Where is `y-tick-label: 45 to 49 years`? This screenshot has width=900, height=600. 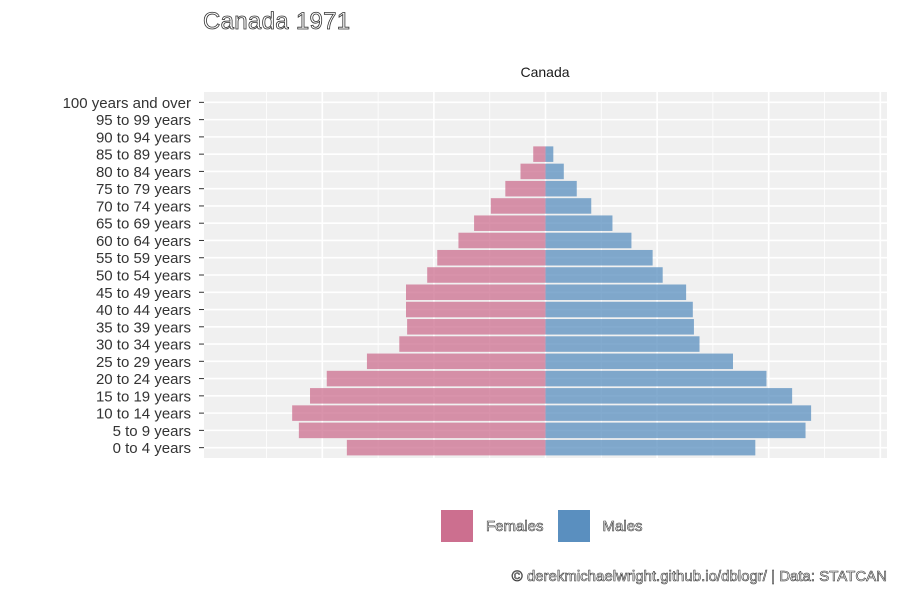 y-tick-label: 45 to 49 years is located at coordinates (143, 293).